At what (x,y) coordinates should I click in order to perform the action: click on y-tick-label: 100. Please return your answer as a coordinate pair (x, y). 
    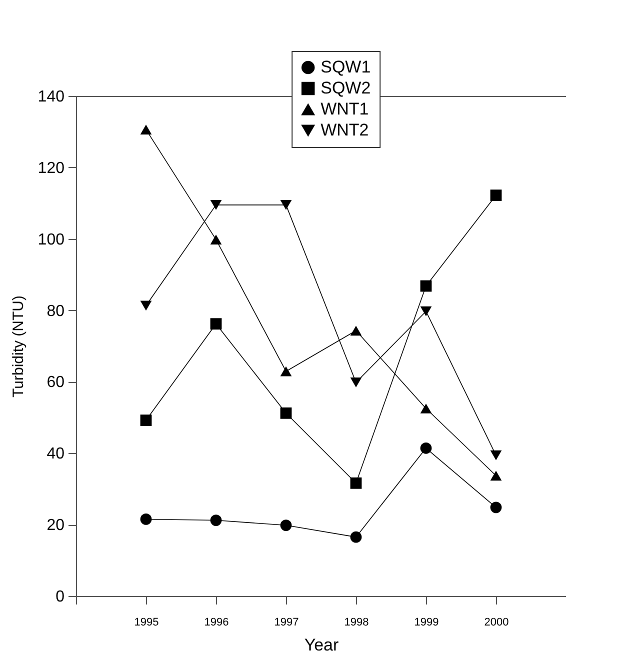
    Looking at the image, I should click on (51, 239).